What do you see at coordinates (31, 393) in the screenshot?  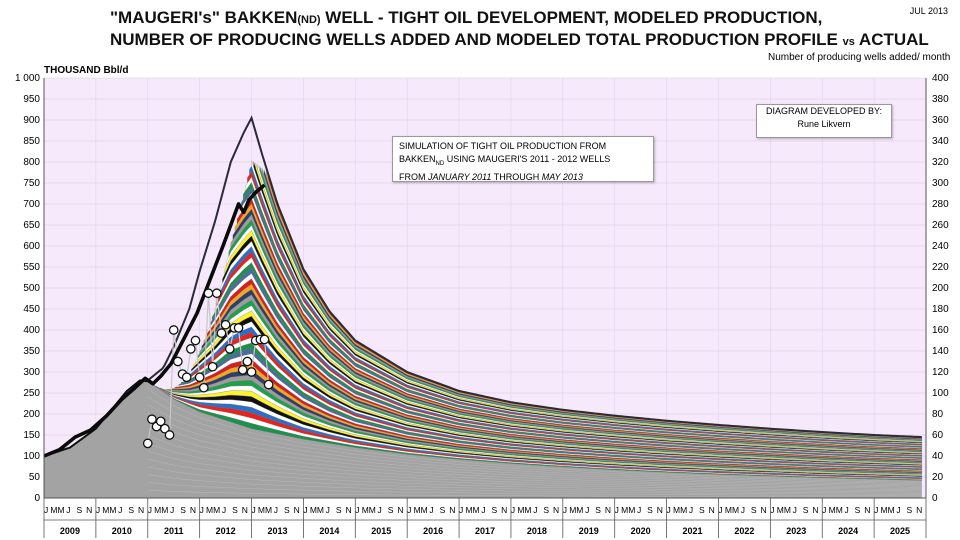 I see `y-tick-left-label: 250` at bounding box center [31, 393].